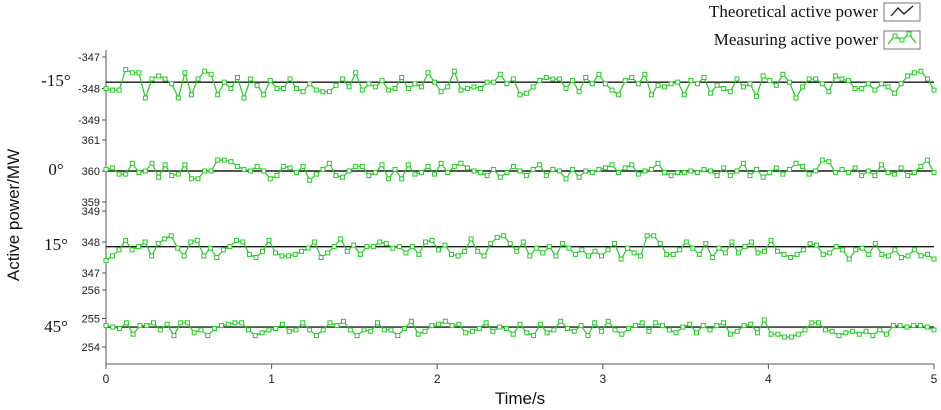 The height and width of the screenshot is (410, 941). I want to click on legend-label-measured: Measuring active power, so click(796, 39).